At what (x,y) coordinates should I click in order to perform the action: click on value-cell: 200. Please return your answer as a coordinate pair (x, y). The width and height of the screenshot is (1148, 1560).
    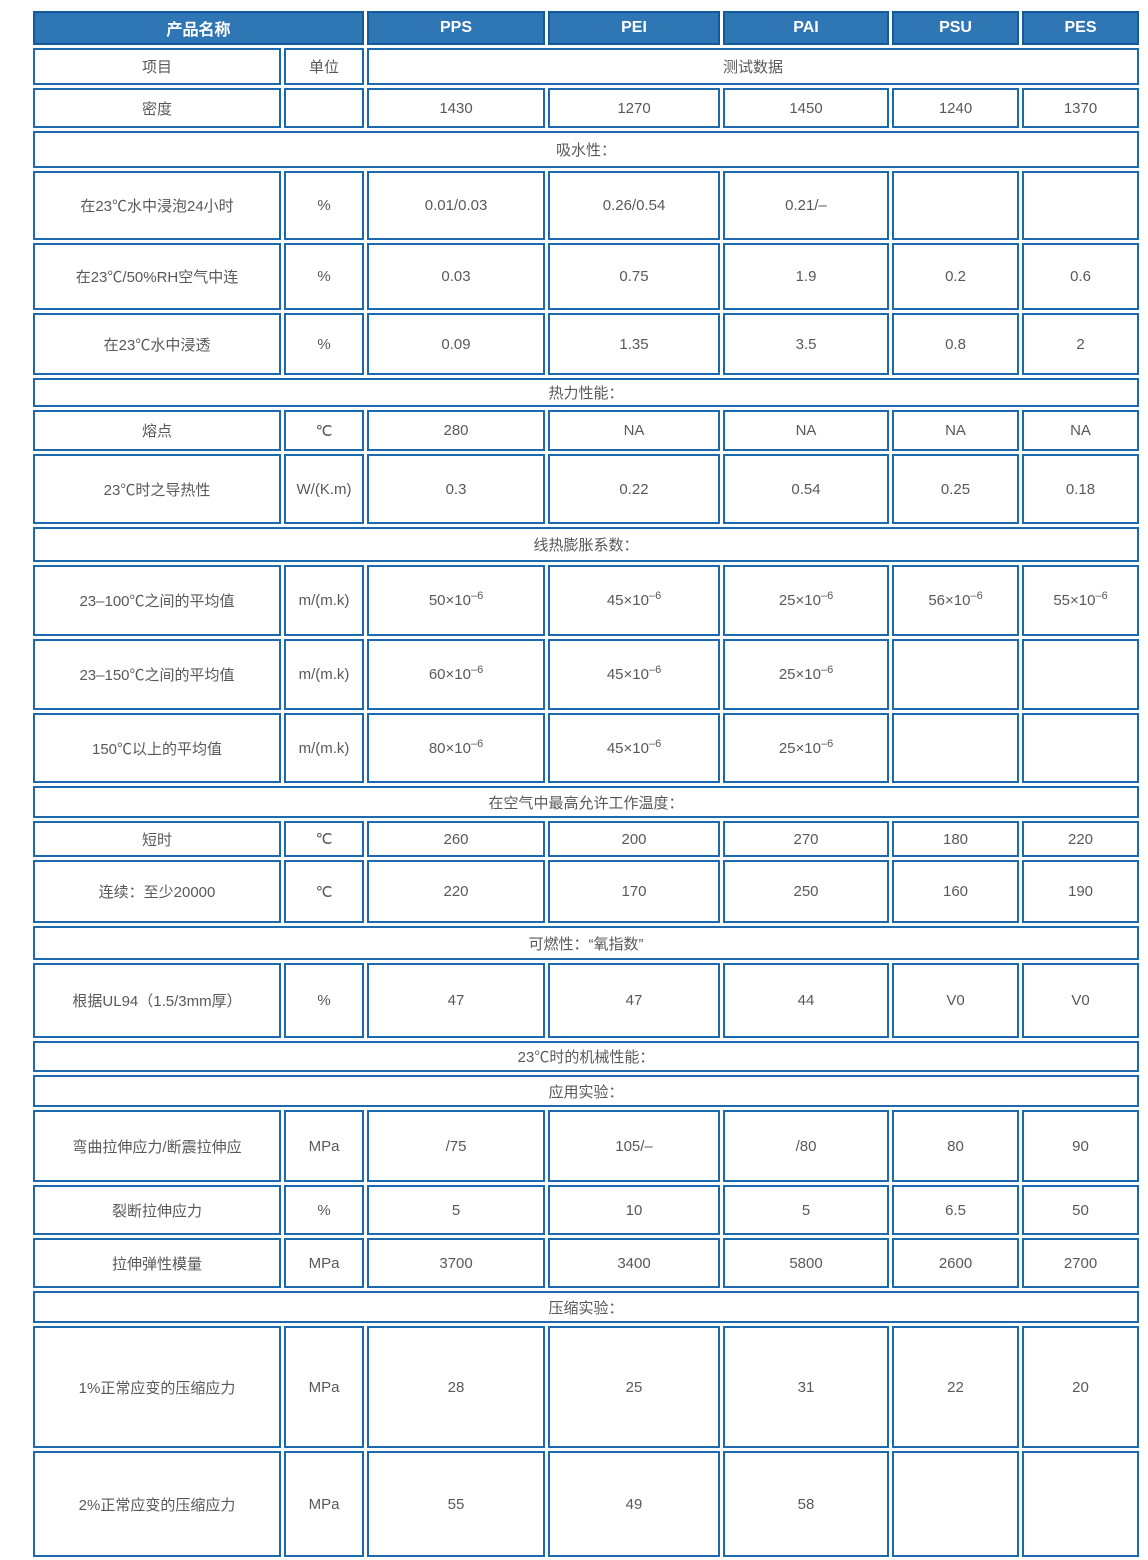
    Looking at the image, I should click on (634, 839).